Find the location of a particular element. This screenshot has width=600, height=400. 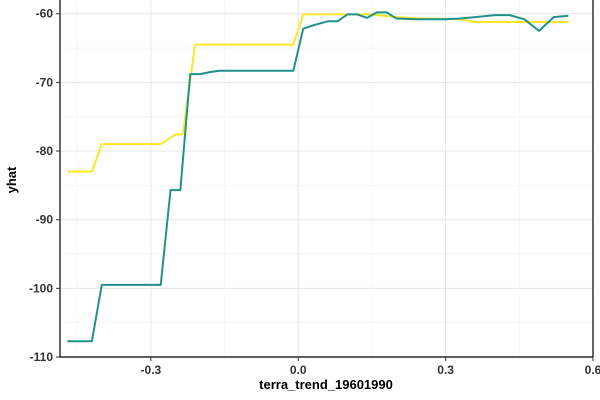

x-axis-title: terra_trend_19601990 is located at coordinates (326, 384).